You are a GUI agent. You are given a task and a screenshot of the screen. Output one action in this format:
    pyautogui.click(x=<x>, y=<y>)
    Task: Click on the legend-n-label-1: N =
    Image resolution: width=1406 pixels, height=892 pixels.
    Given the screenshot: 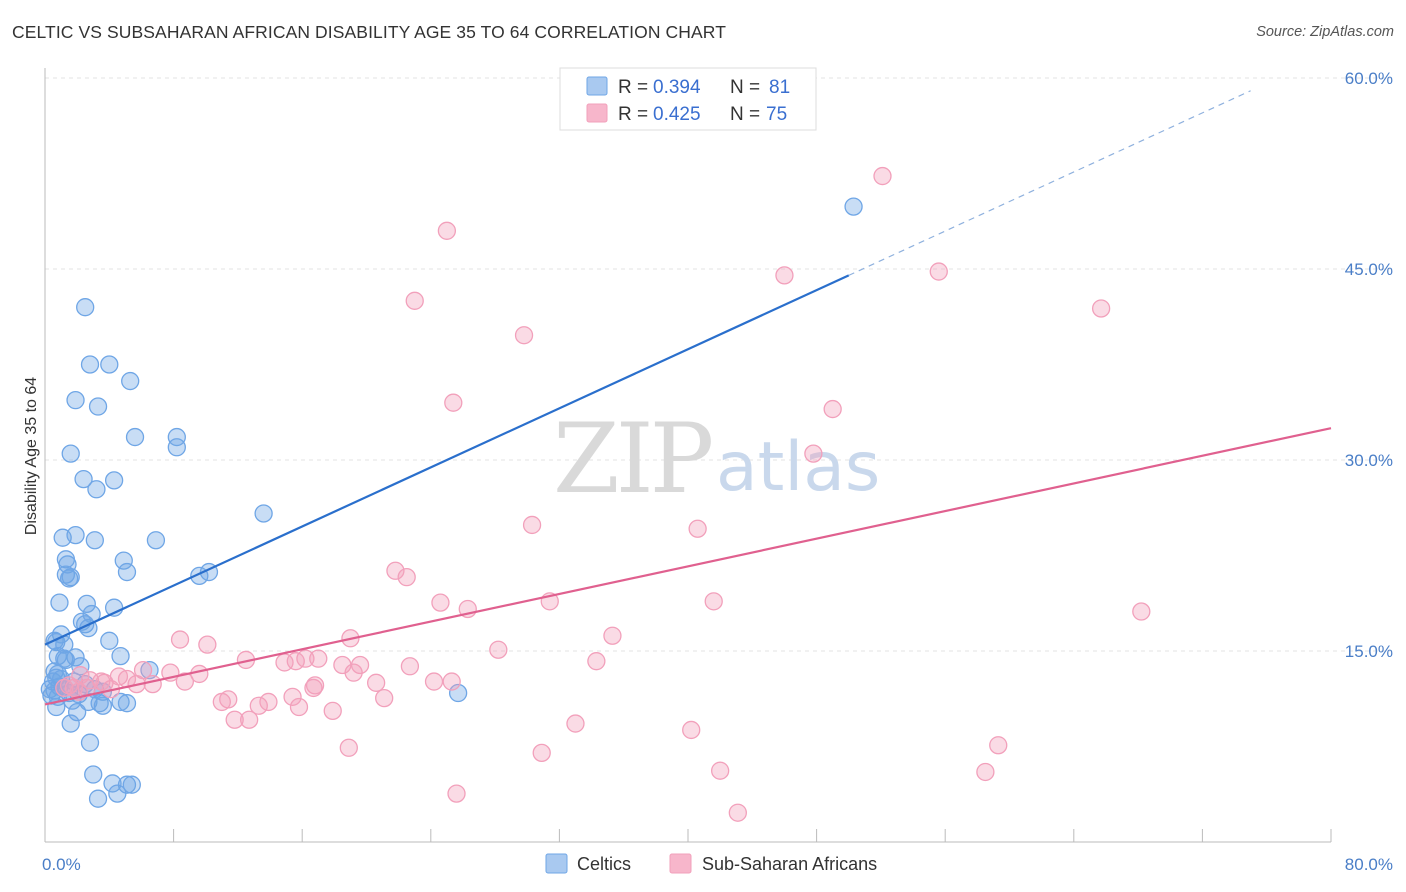 What is the action you would take?
    pyautogui.click(x=745, y=114)
    